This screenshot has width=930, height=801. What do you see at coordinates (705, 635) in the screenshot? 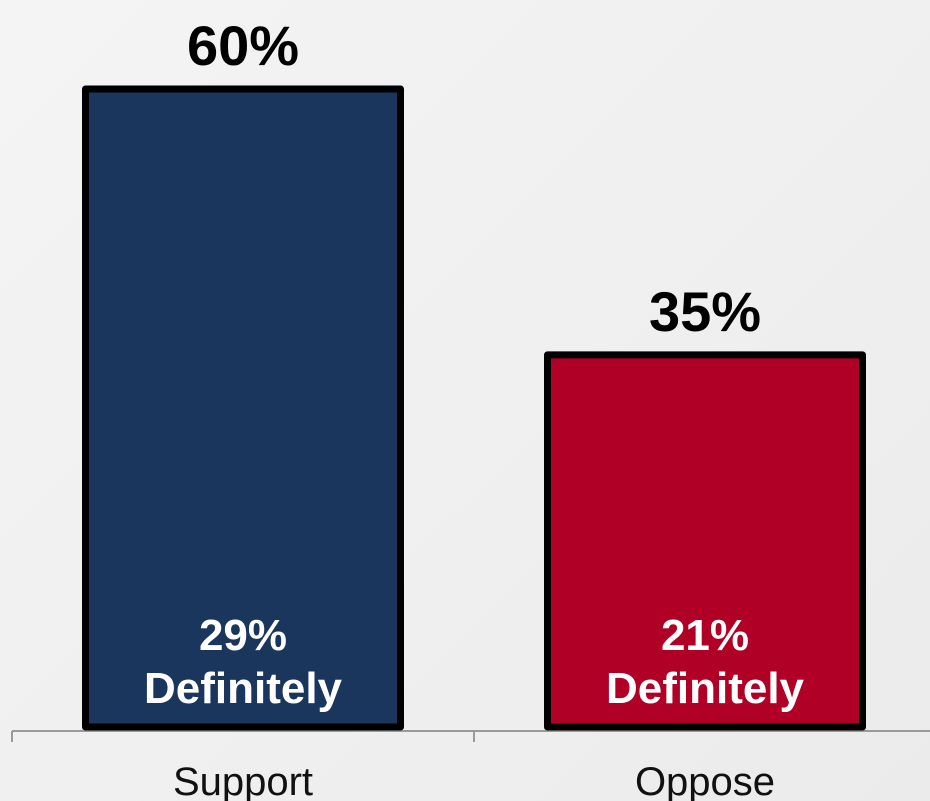
I see `definitely-pct-oppose: 21%` at bounding box center [705, 635].